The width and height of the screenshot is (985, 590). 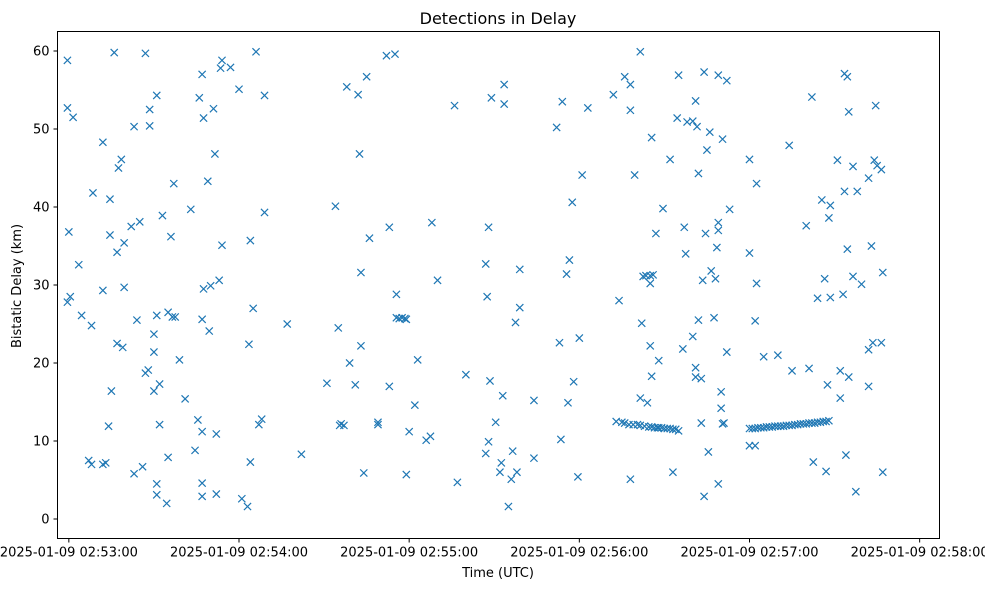 What do you see at coordinates (409, 553) in the screenshot?
I see `x-tick-label: 2025-01-09 02:55:00` at bounding box center [409, 553].